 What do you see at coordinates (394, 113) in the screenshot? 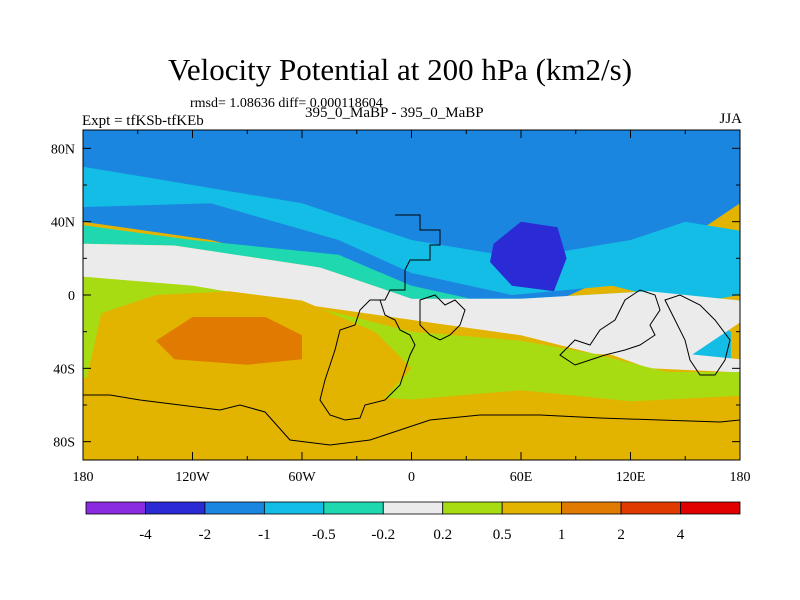
I see `case-label: 395_0_MaBP - 395_0_MaBP` at bounding box center [394, 113].